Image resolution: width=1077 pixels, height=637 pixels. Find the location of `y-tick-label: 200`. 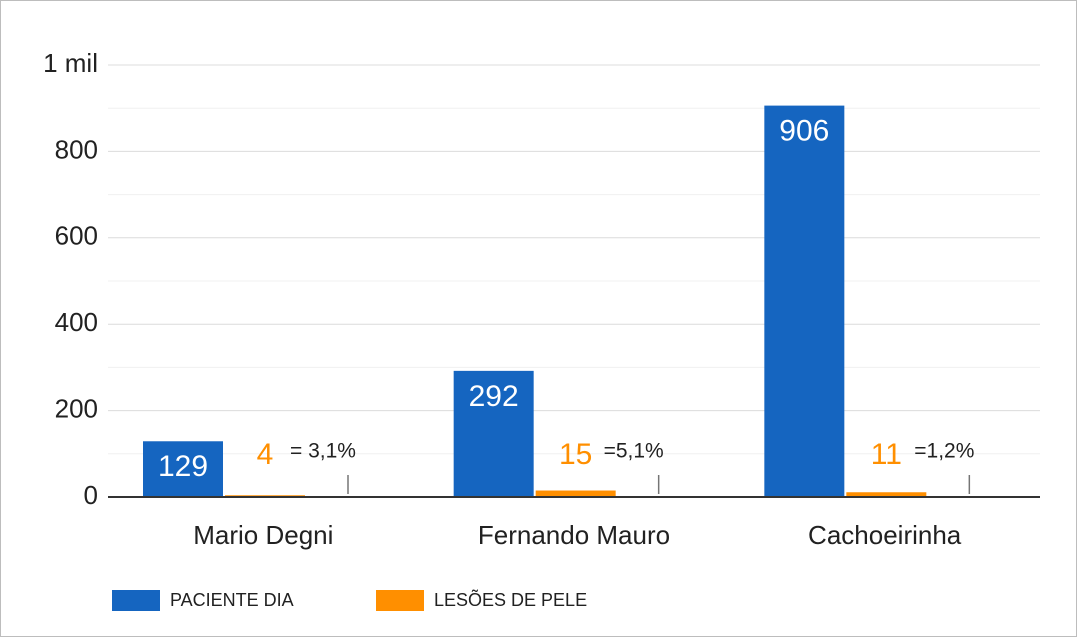

y-tick-label: 200 is located at coordinates (76, 408).